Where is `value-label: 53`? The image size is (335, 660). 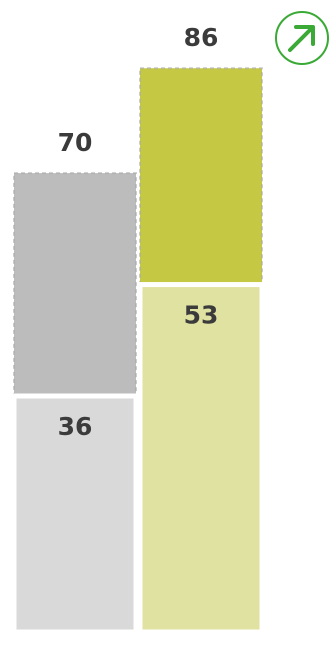 value-label: 53 is located at coordinates (201, 315).